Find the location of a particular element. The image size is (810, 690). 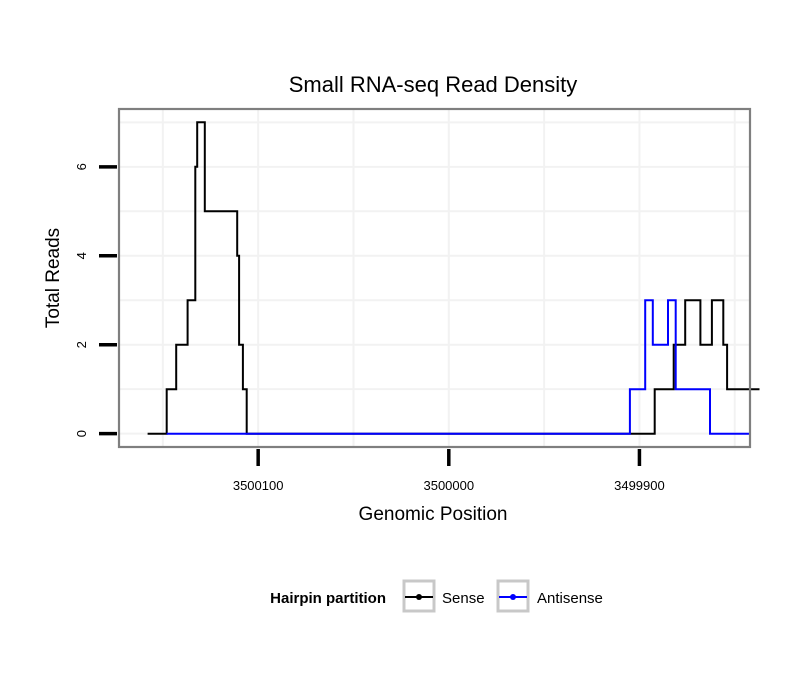

x-axis-title: Genomic Position is located at coordinates (433, 514).